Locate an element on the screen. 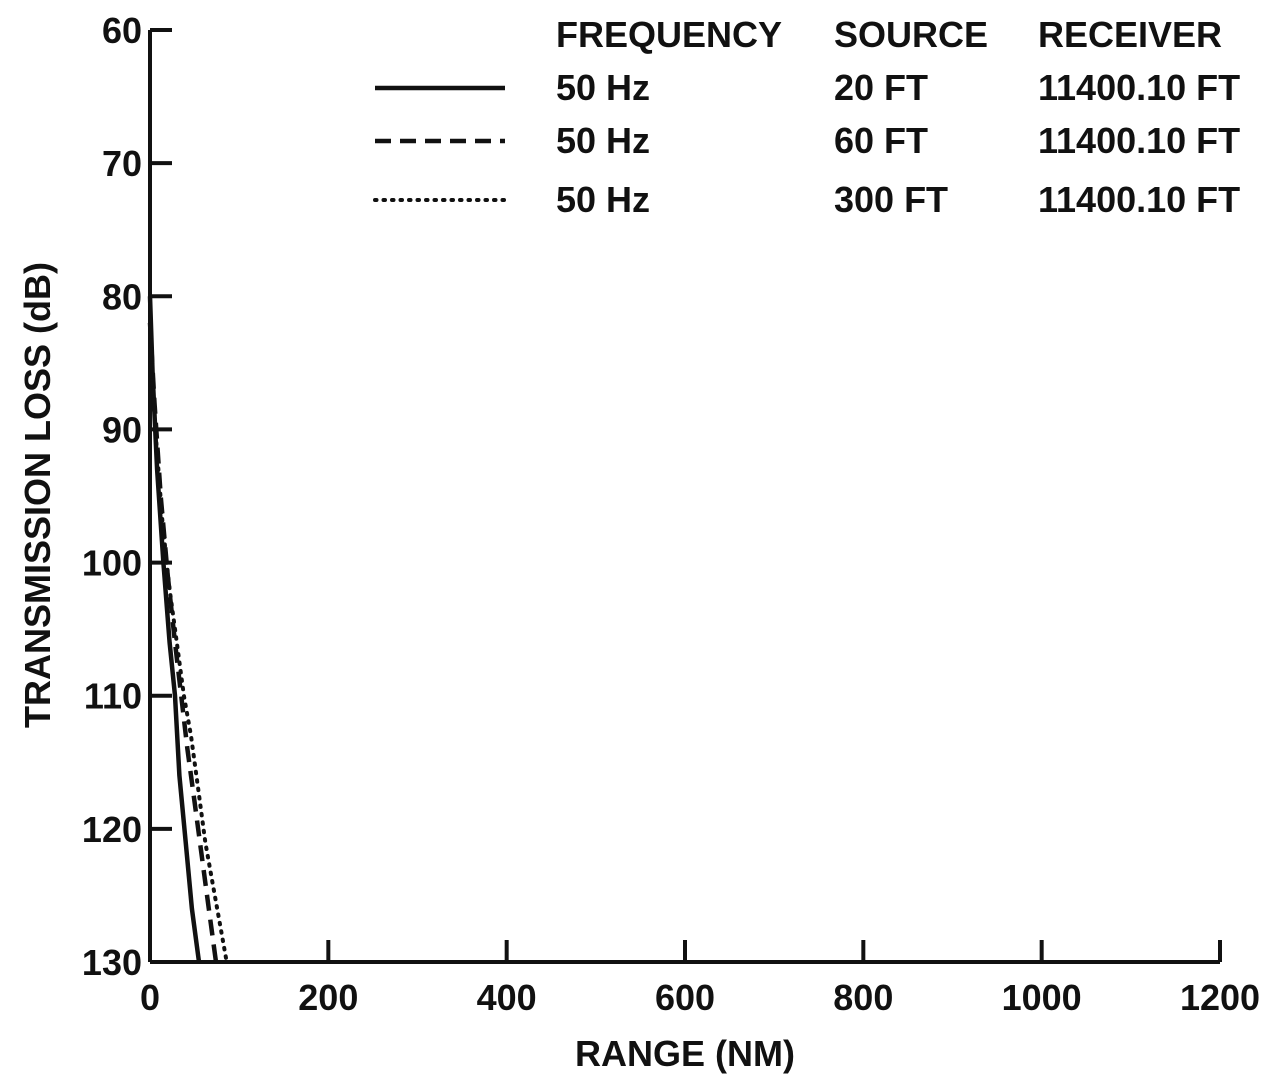 The height and width of the screenshot is (1076, 1278). x-tick-label: 1000 is located at coordinates (1042, 997).